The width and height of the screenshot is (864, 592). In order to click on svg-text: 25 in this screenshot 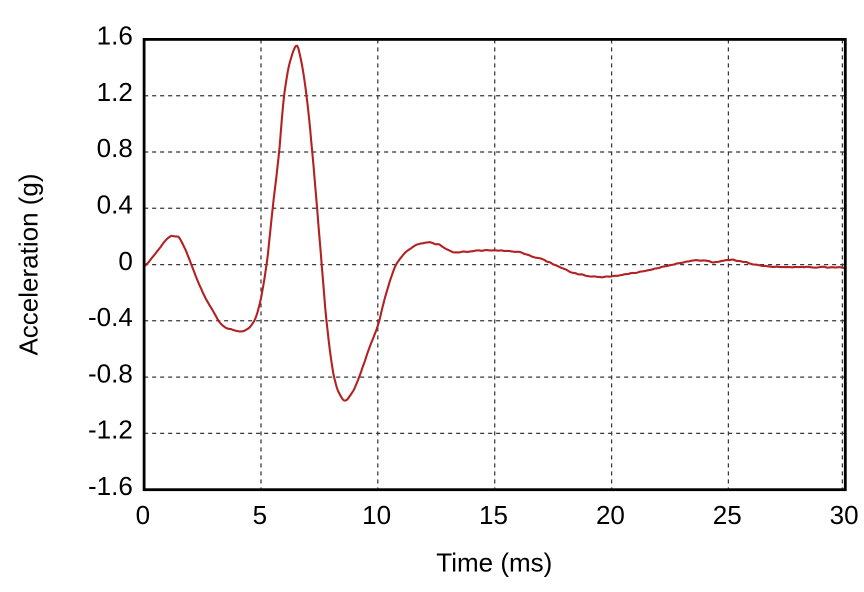, I will do `click(727, 515)`.